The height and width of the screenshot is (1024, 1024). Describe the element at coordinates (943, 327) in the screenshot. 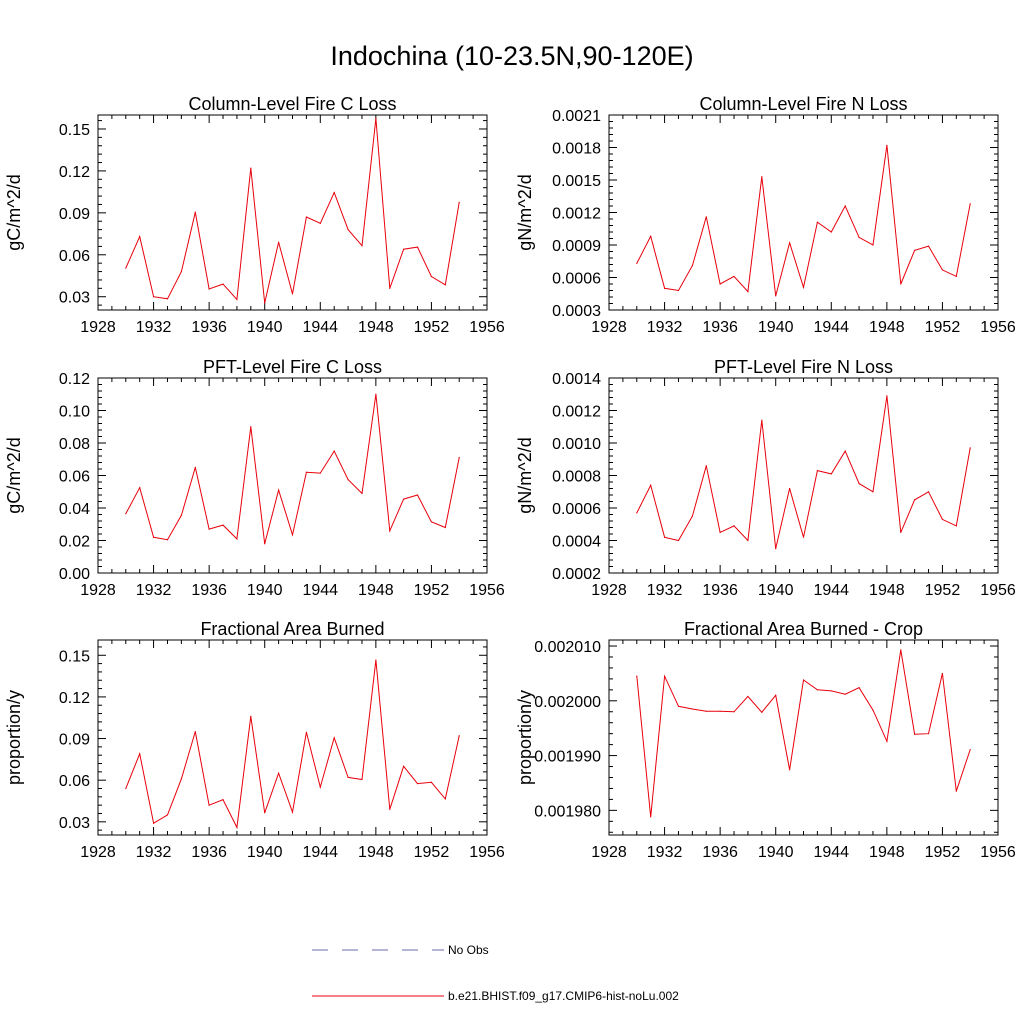

I see `x-tick-label: 1952` at that location.